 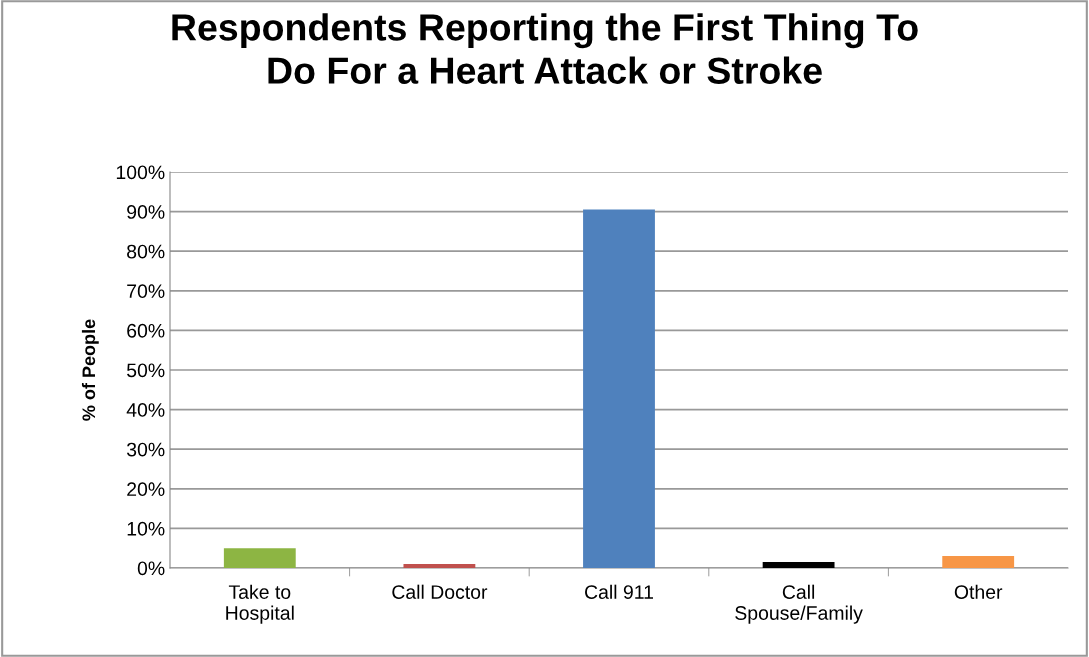 I want to click on y-tick-label: 30%, so click(x=145, y=449).